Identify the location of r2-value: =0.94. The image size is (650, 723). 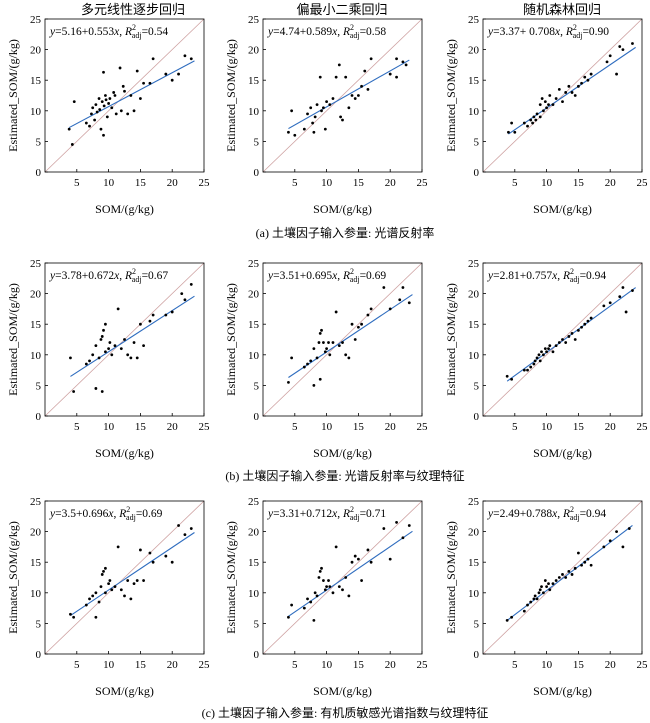
(593, 514).